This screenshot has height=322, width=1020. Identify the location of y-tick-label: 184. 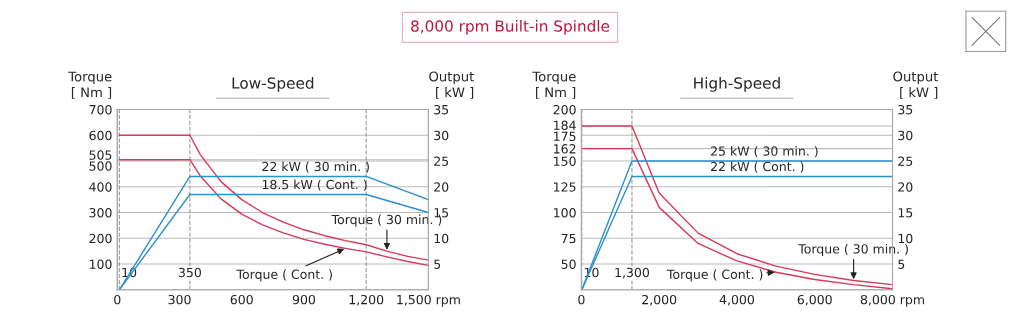
(565, 125).